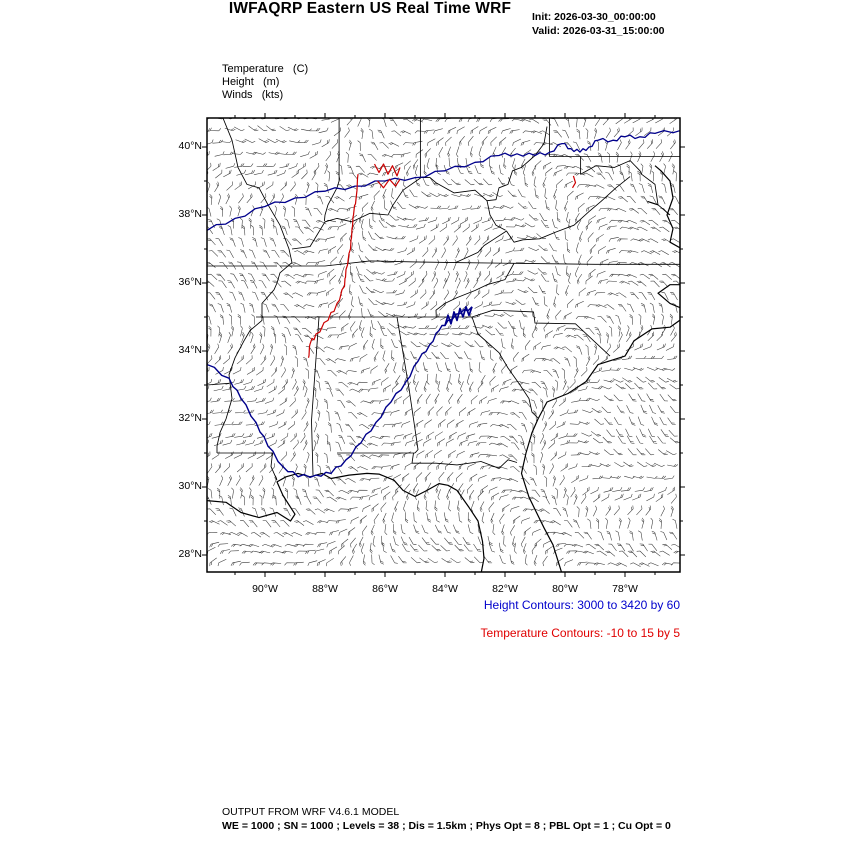 The image size is (850, 850). I want to click on lat-axis-label-40n: 40°N, so click(190, 146).